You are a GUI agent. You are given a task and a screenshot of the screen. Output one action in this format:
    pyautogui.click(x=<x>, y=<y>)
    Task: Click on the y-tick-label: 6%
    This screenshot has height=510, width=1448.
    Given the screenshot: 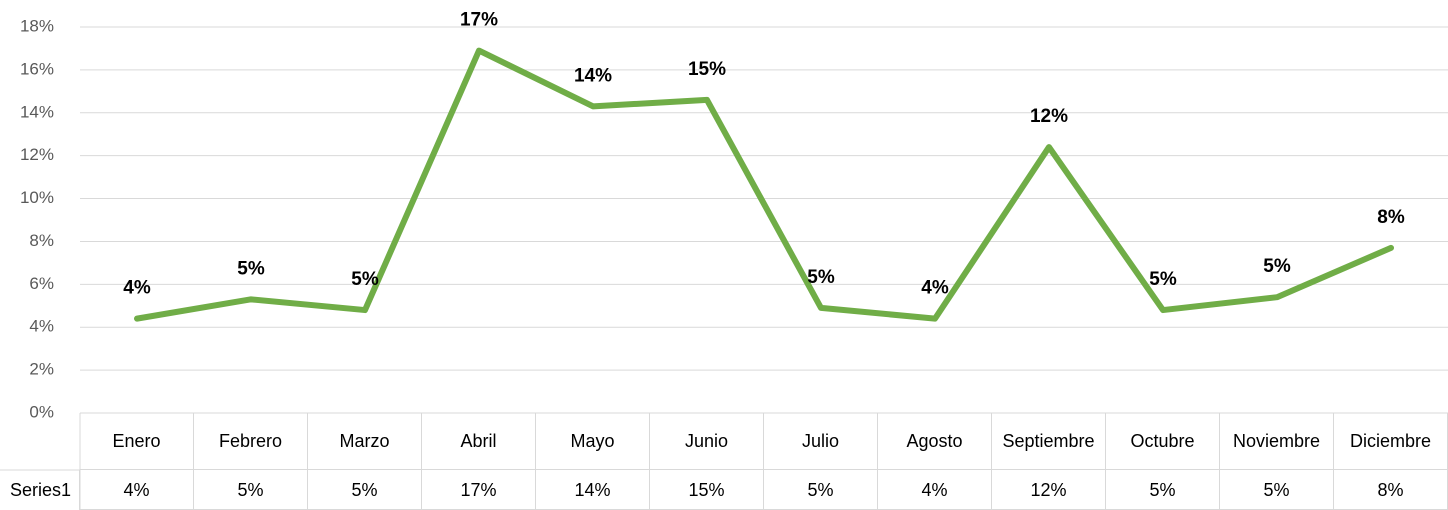 What is the action you would take?
    pyautogui.click(x=41, y=283)
    